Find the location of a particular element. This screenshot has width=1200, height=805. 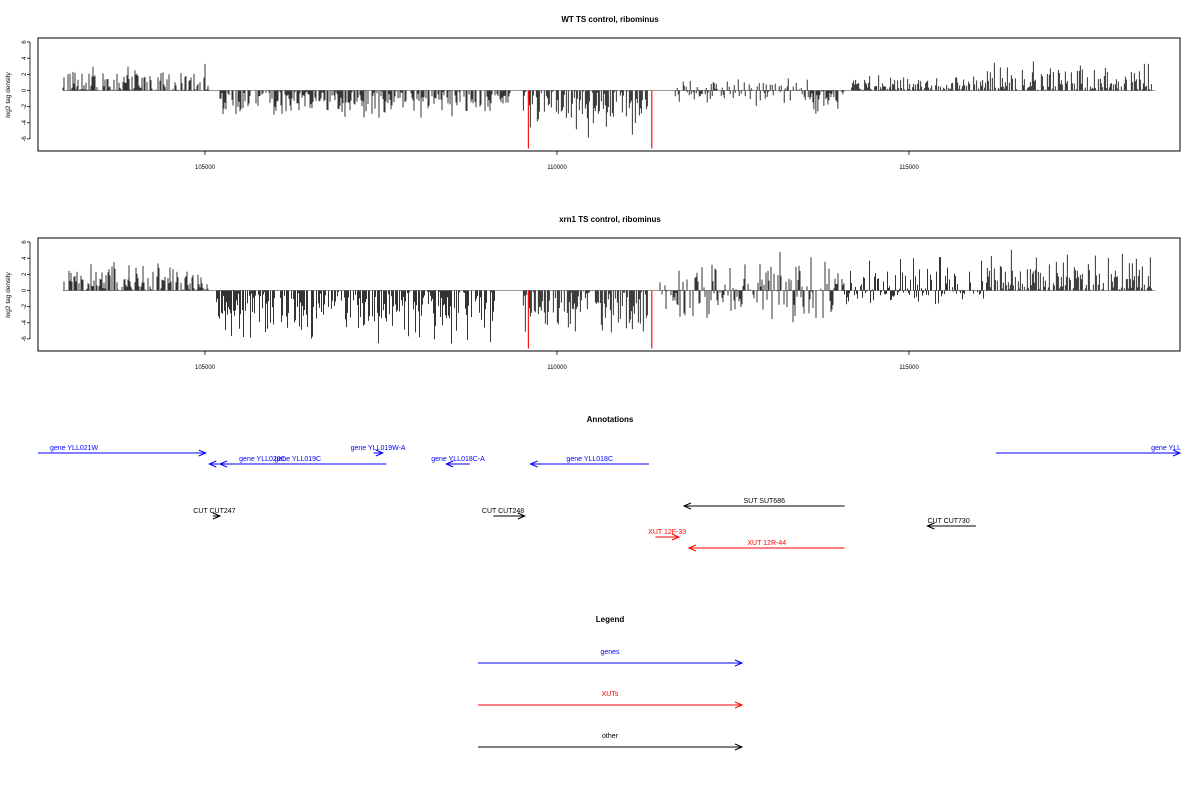

annotation-feature: XUT 12F-33 is located at coordinates (667, 535).